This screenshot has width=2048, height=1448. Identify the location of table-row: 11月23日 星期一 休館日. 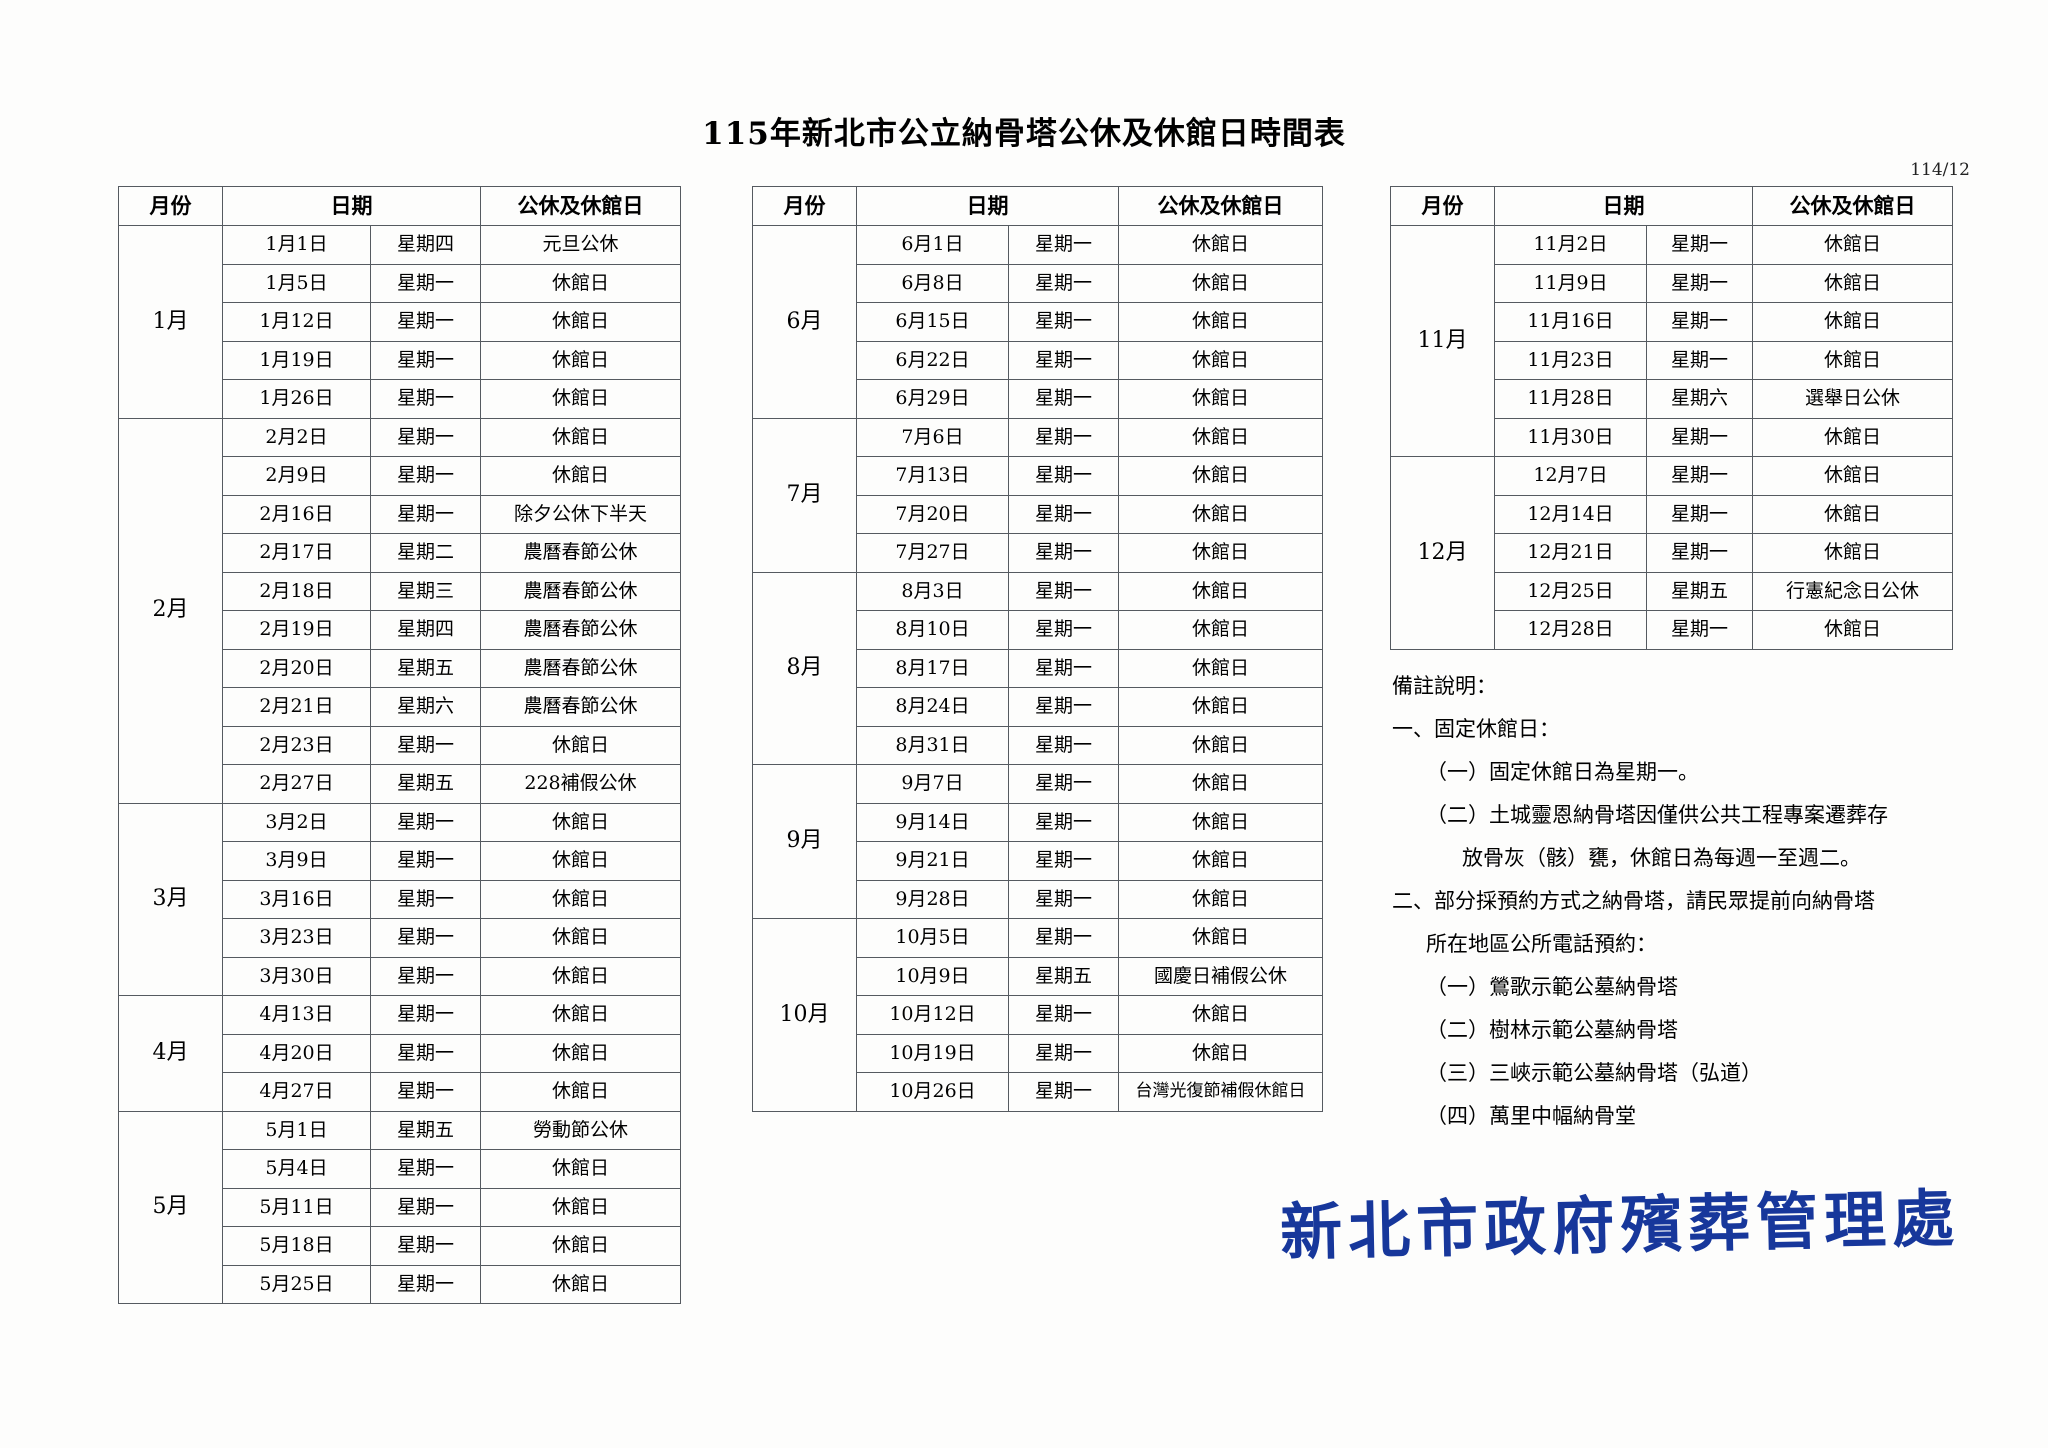
(1672, 360).